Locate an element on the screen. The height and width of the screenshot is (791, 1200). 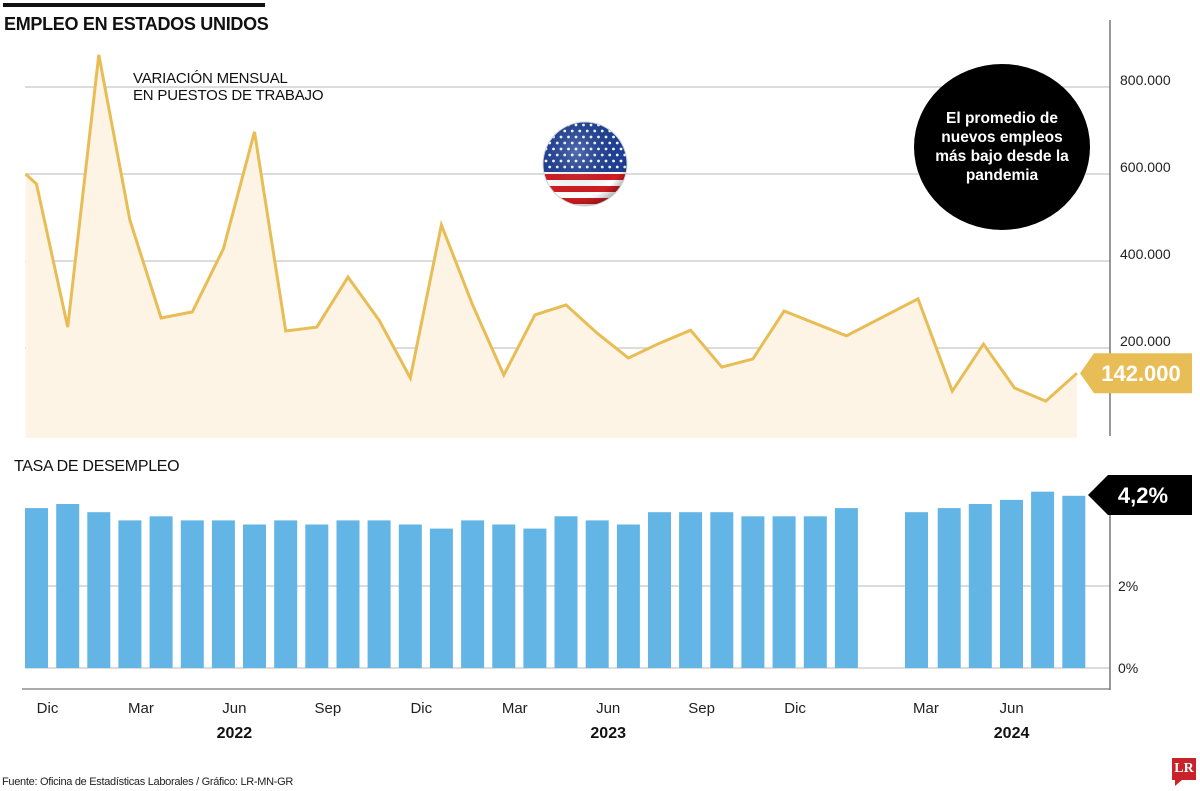
lr-logo: LR is located at coordinates (1184, 772).